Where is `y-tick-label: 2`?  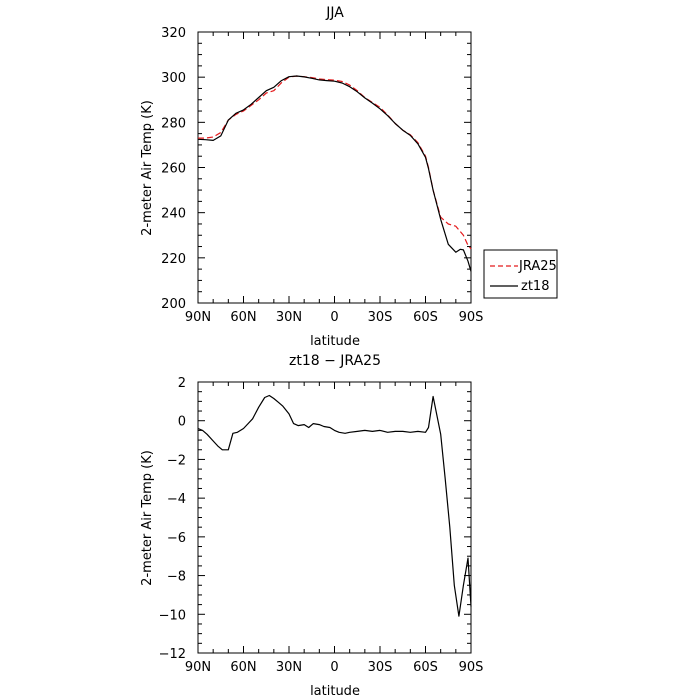
y-tick-label: 2 is located at coordinates (182, 383).